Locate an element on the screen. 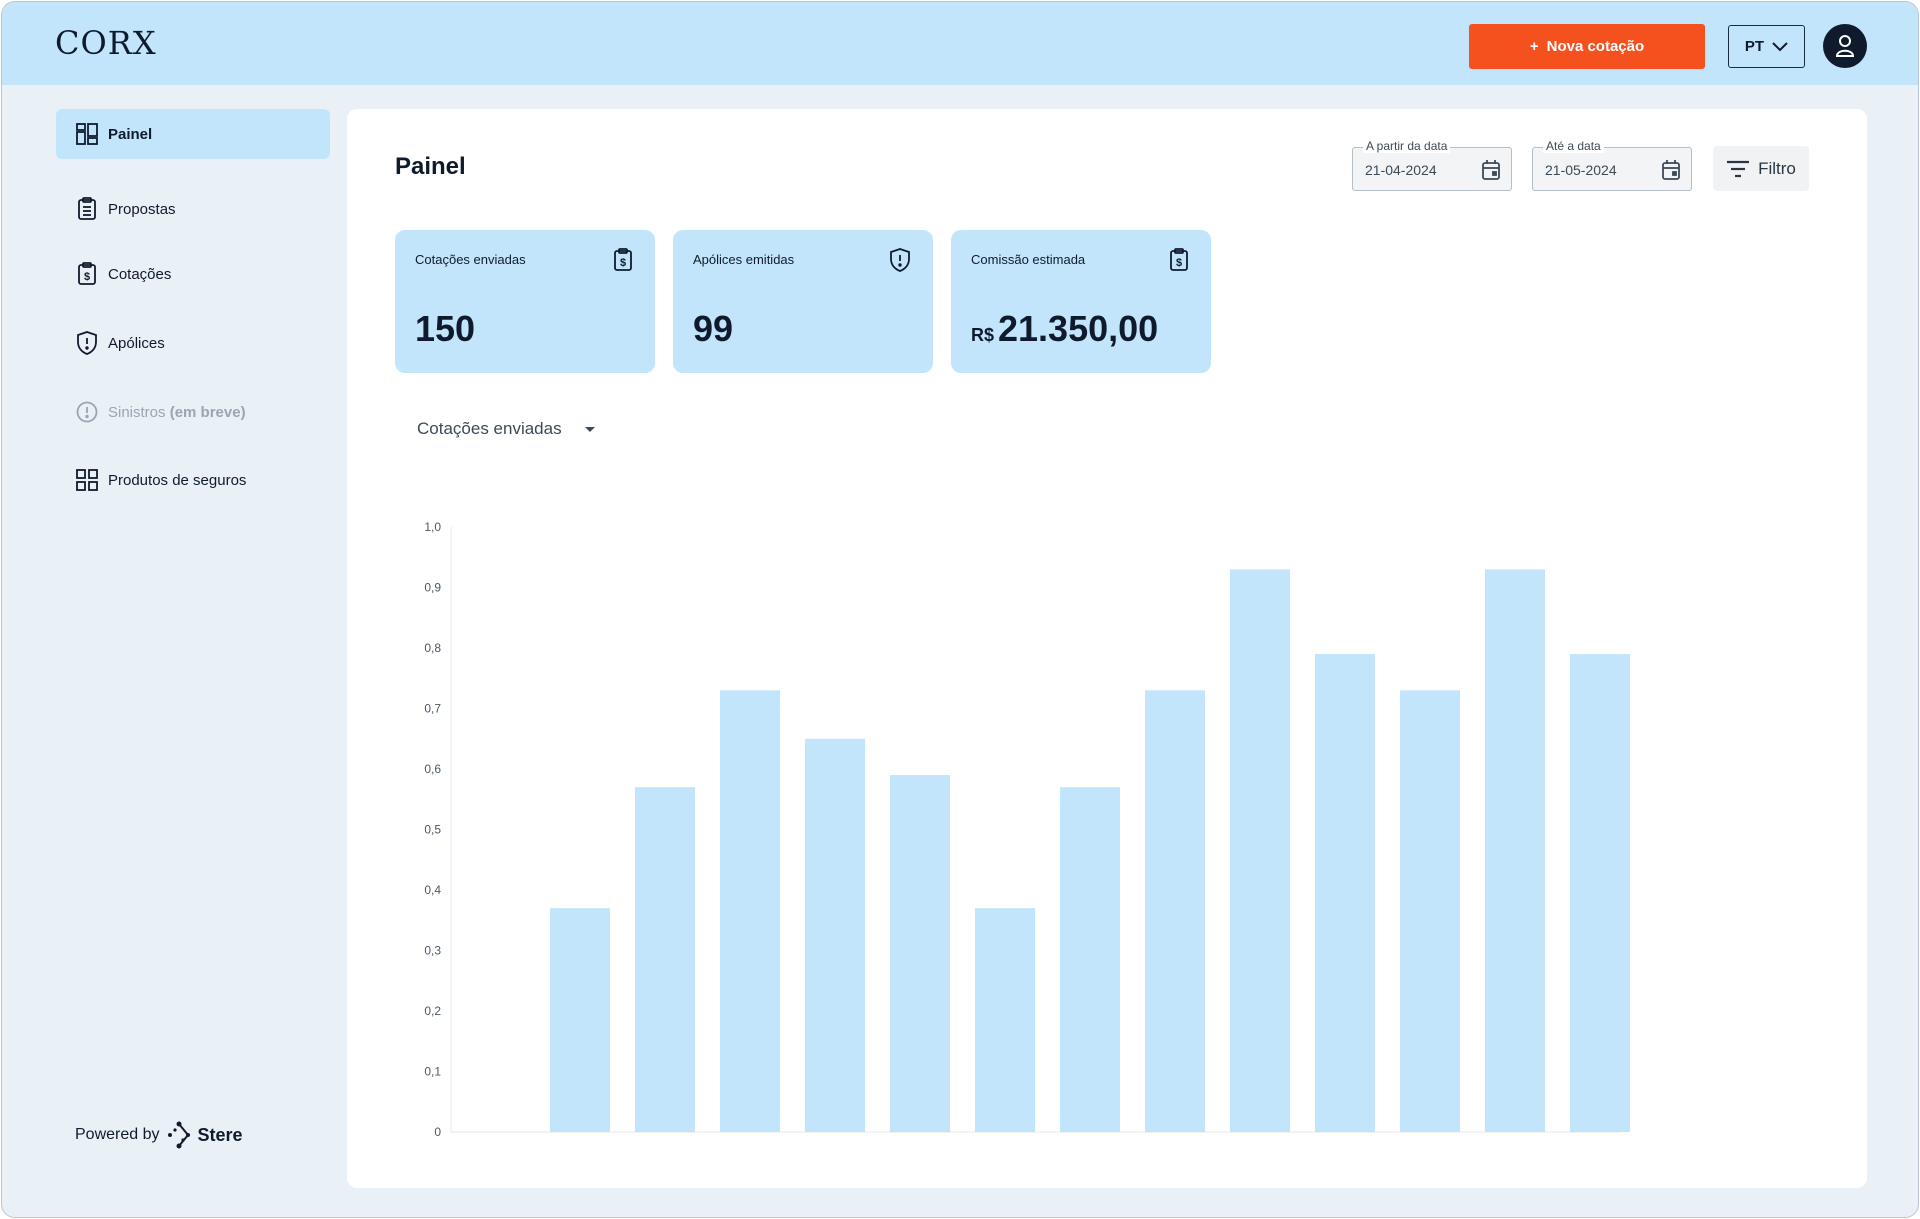  card-value: 150 is located at coordinates (445, 328).